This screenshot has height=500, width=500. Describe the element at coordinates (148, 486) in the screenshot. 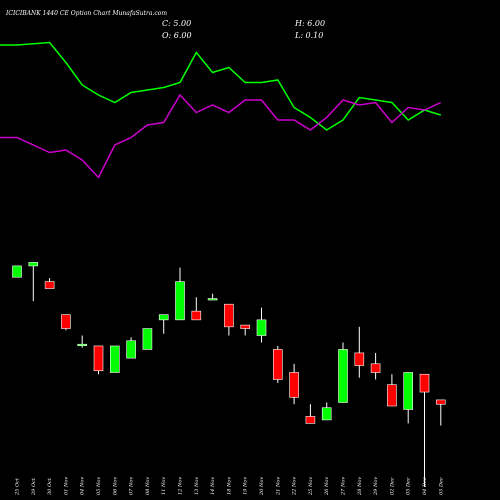

I see `x-tick-label: 08 Nov` at that location.